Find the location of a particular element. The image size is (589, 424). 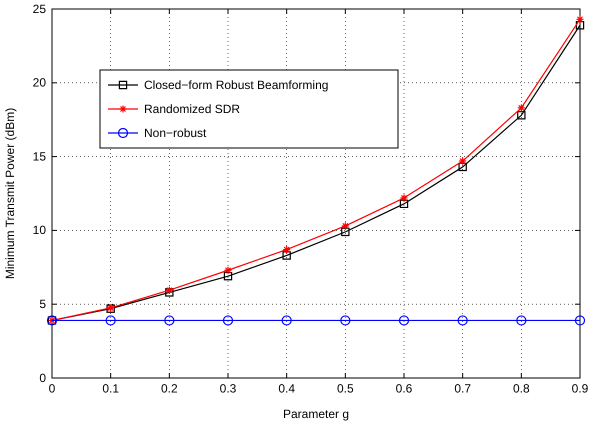

x-tick-label: 0.2 is located at coordinates (169, 389).